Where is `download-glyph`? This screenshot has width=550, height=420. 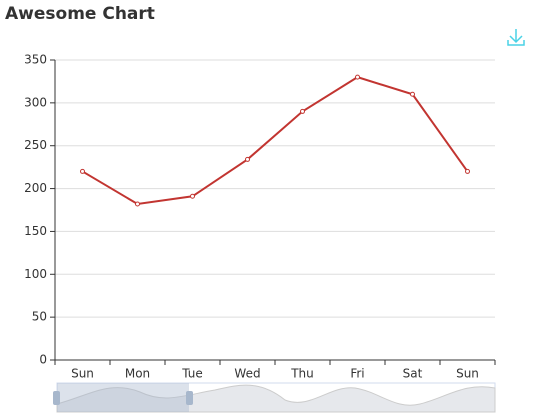
download-glyph is located at coordinates (516, 37).